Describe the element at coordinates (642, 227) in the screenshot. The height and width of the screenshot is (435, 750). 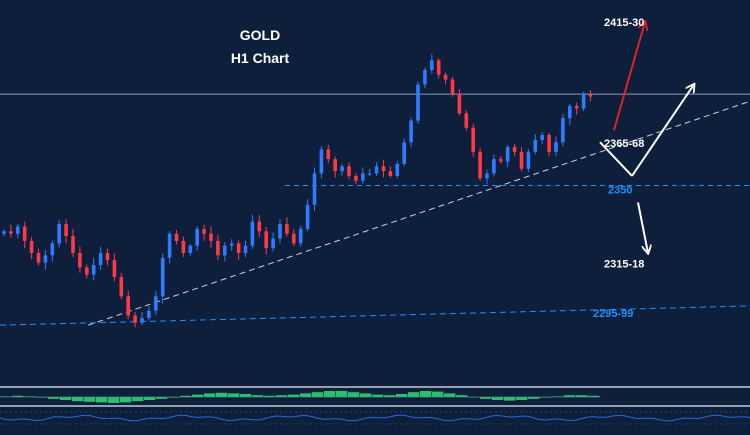
I see `bearish-arrow` at that location.